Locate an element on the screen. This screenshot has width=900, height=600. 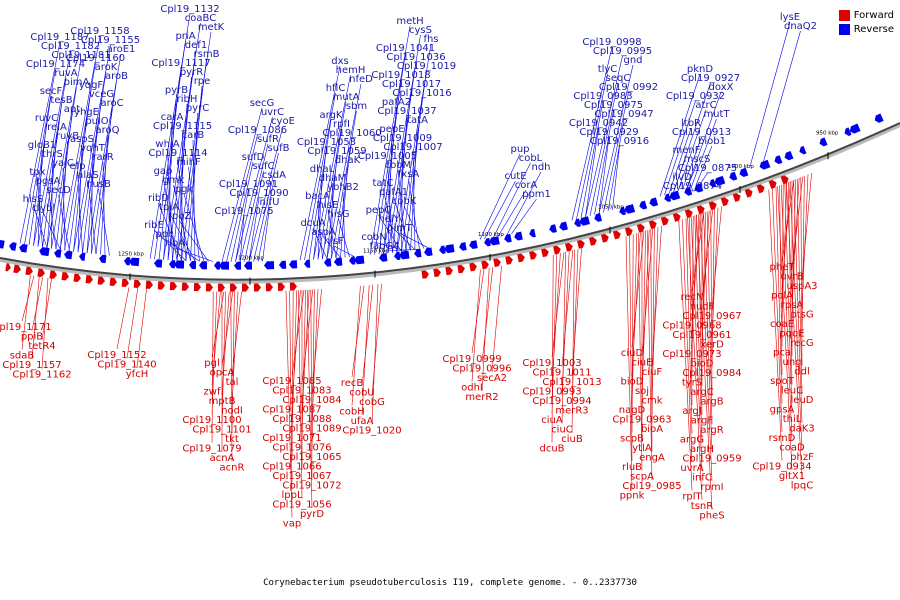
reverse-gene-label: tatC is located at coordinates (383, 183).